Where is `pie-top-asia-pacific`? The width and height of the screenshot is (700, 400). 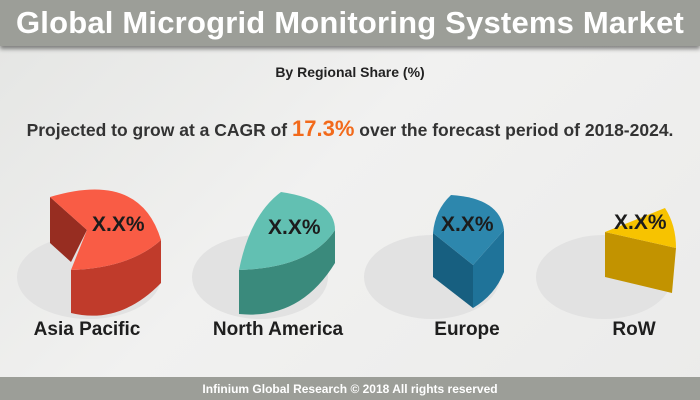
pie-top-asia-pacific is located at coordinates (105, 229).